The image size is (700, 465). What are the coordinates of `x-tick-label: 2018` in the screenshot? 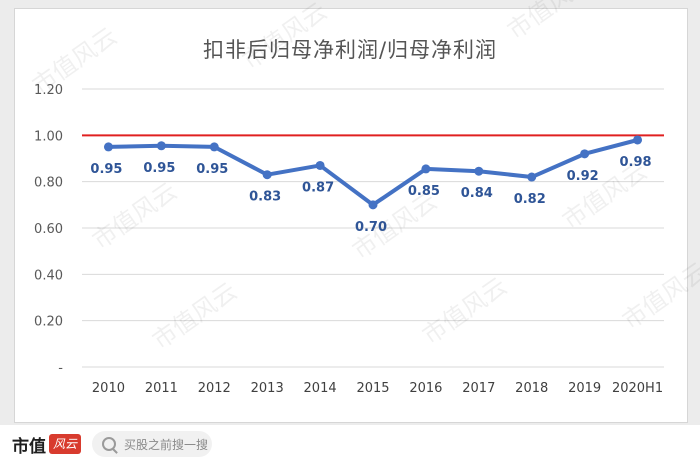 It's located at (531, 388).